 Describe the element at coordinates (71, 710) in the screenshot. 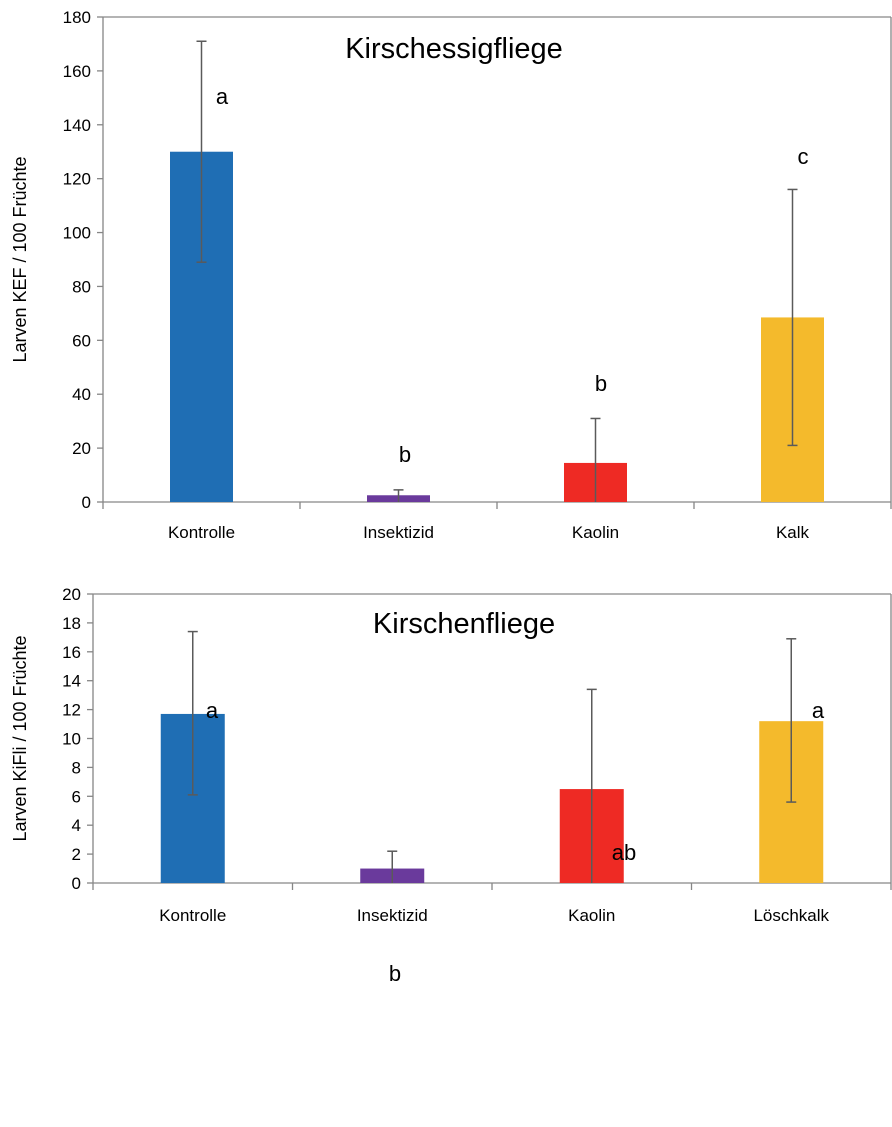

I see `y-tick-label: 12` at that location.